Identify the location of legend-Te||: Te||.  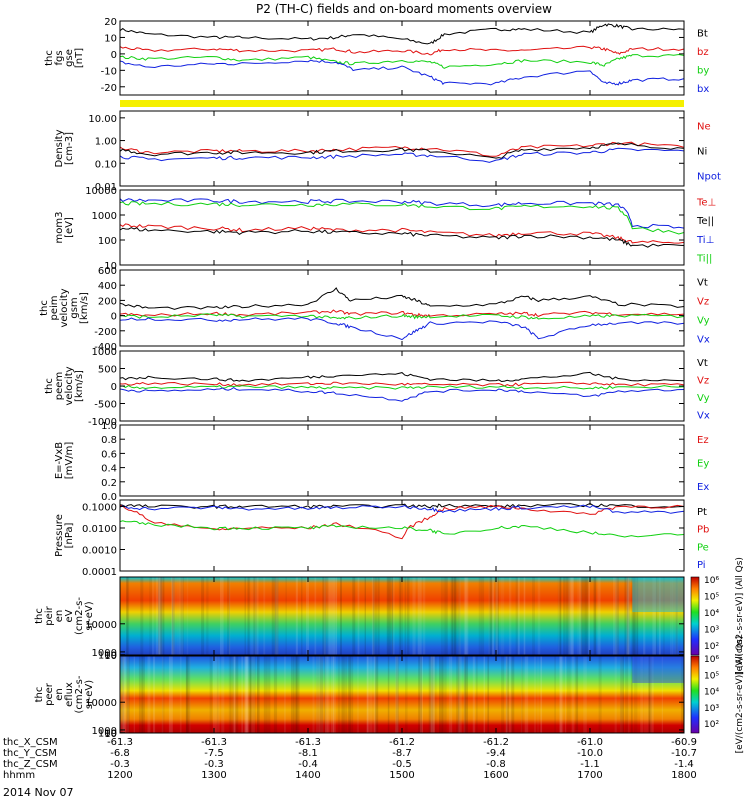
(705, 221).